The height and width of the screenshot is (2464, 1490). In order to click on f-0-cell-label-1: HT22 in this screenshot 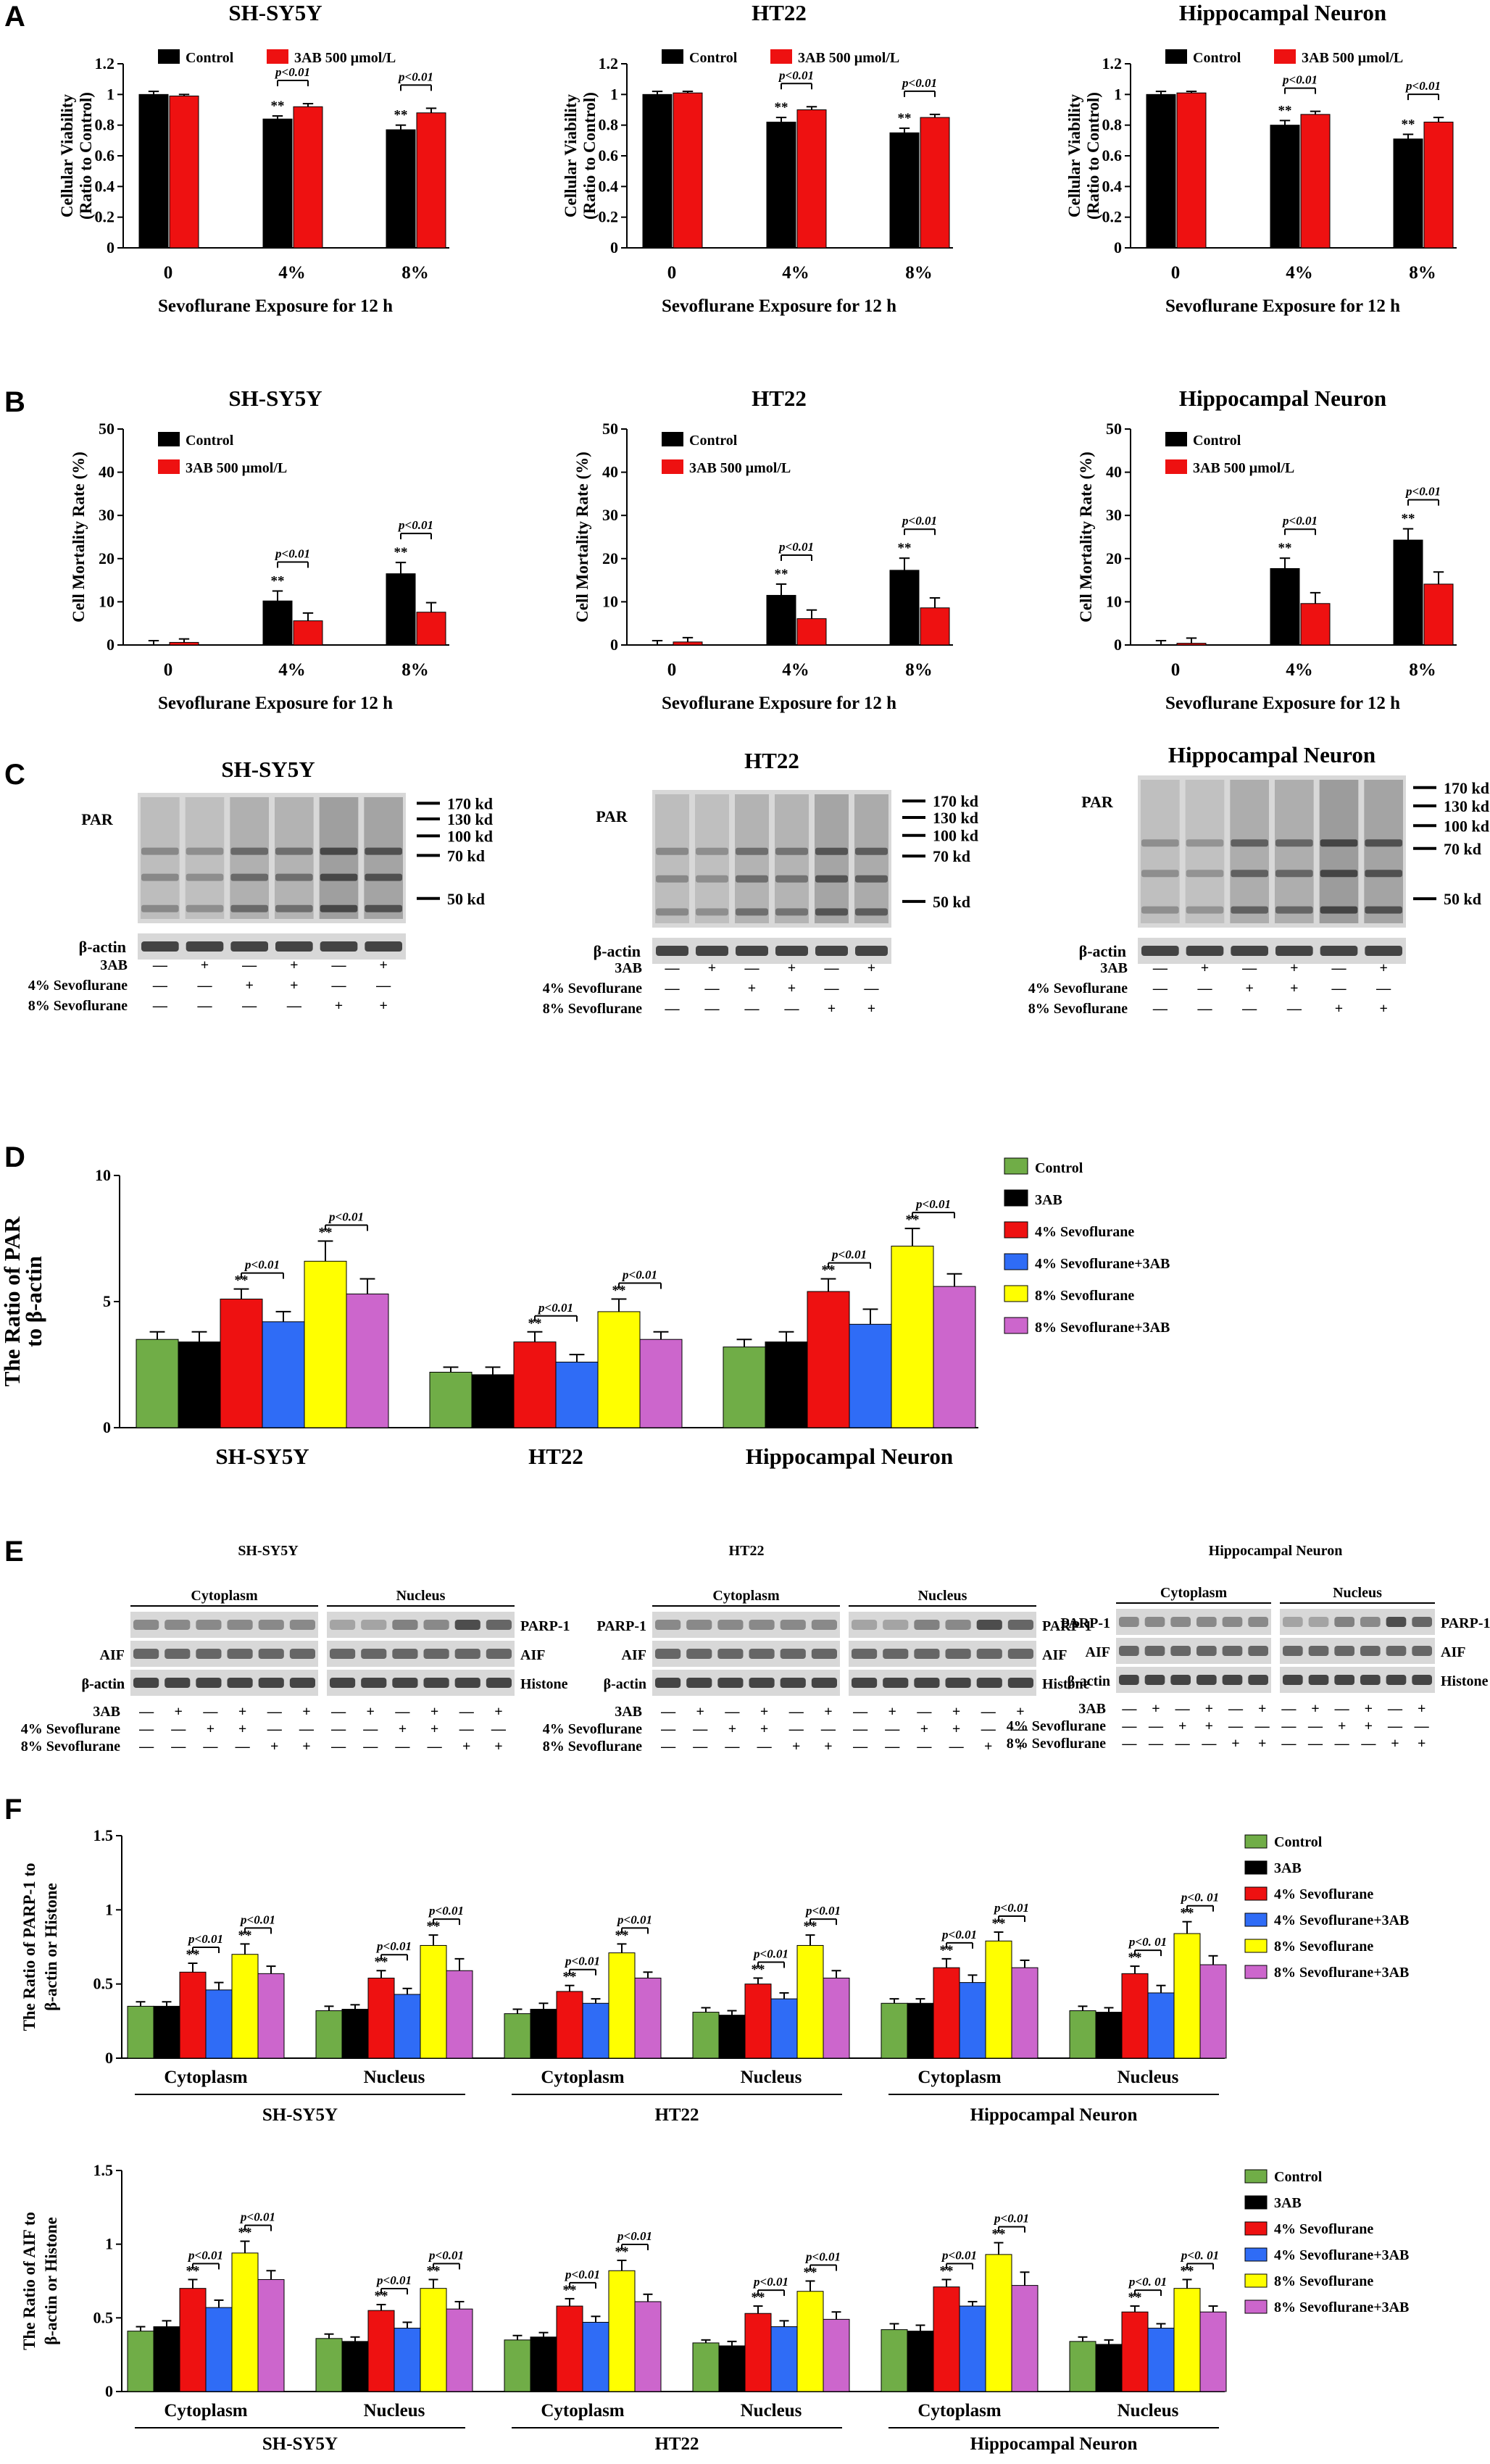, I will do `click(676, 2115)`.